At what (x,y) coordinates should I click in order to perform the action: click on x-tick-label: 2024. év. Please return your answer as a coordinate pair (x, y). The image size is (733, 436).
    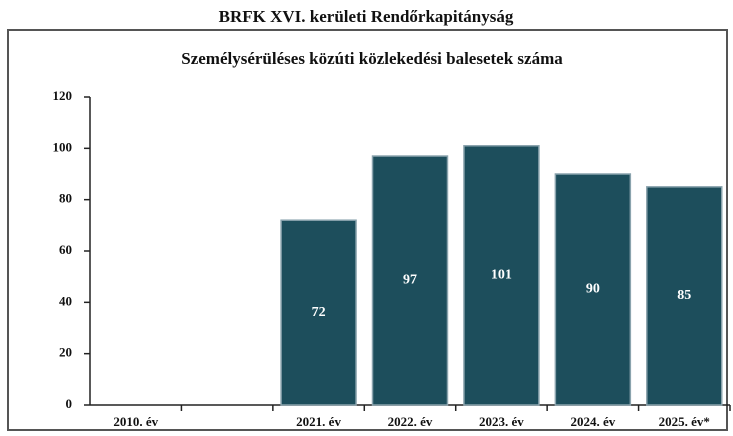
    Looking at the image, I should click on (592, 421).